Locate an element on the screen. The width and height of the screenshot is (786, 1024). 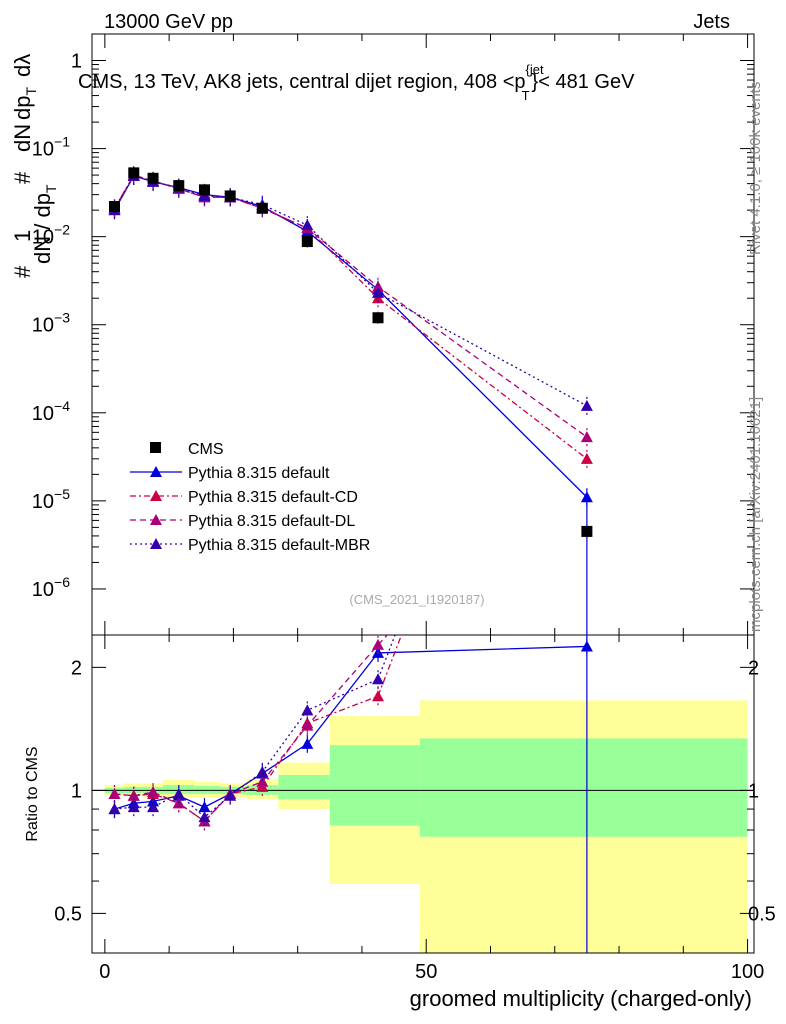
x-tick-labels: 0 50 100 is located at coordinates (431, 972).